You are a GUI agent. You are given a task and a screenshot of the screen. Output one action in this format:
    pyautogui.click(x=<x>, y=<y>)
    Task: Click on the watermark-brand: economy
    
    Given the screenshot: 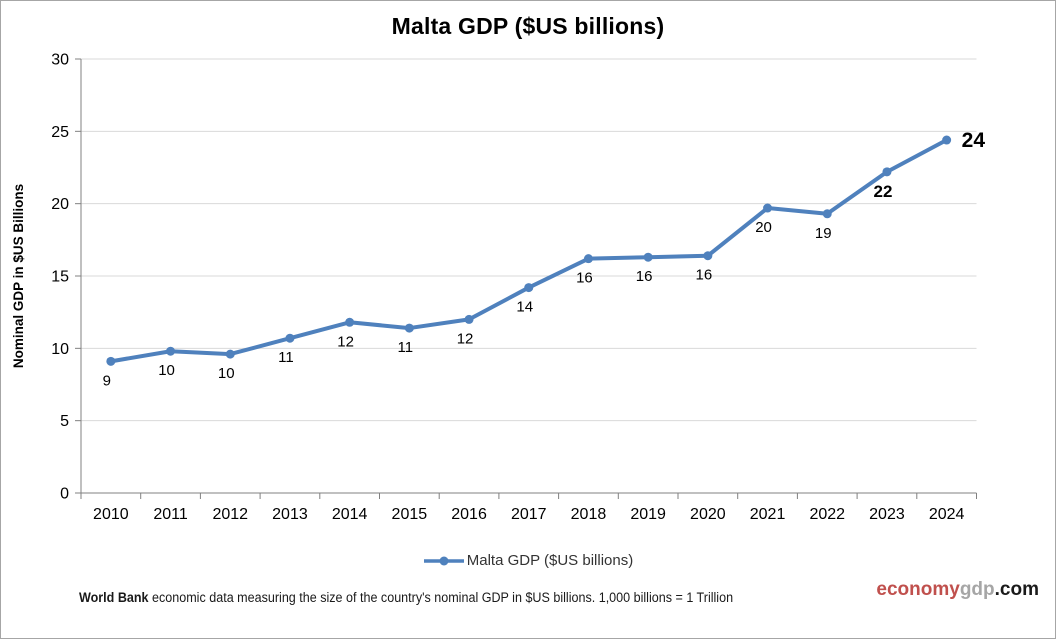 What is the action you would take?
    pyautogui.click(x=918, y=589)
    